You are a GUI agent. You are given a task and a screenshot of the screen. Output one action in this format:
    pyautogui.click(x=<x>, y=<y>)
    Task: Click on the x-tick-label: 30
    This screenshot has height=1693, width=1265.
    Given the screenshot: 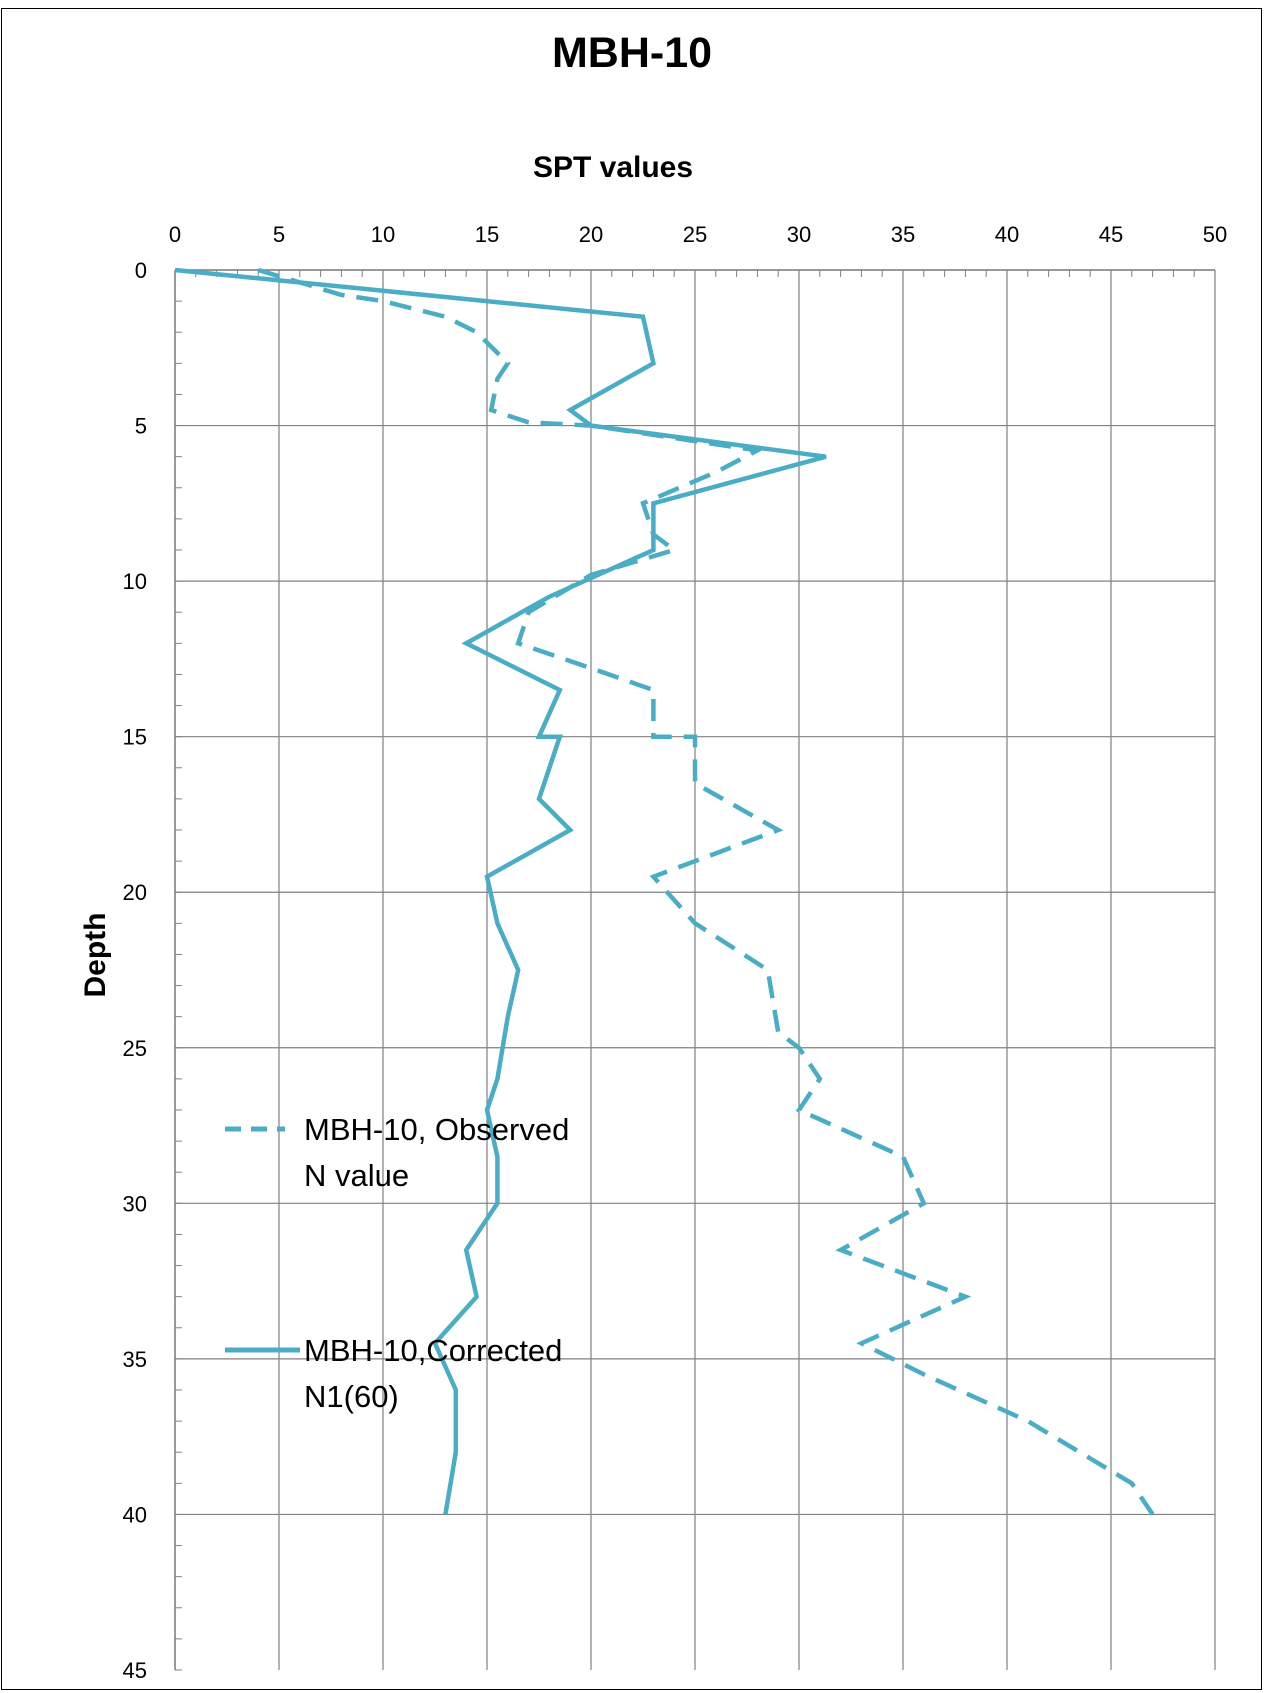 What is the action you would take?
    pyautogui.click(x=799, y=234)
    